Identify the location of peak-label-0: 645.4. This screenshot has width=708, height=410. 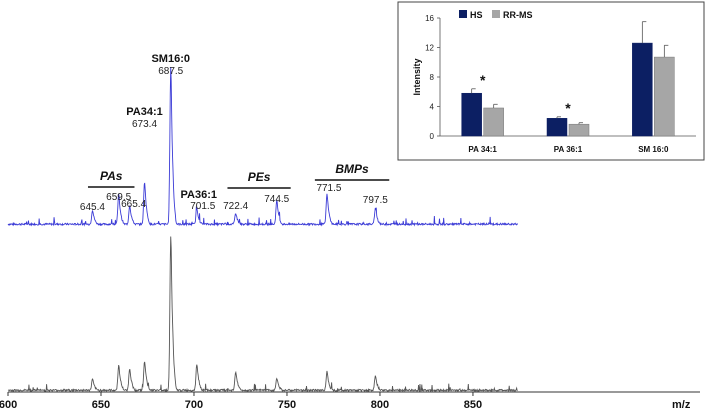
(92, 207).